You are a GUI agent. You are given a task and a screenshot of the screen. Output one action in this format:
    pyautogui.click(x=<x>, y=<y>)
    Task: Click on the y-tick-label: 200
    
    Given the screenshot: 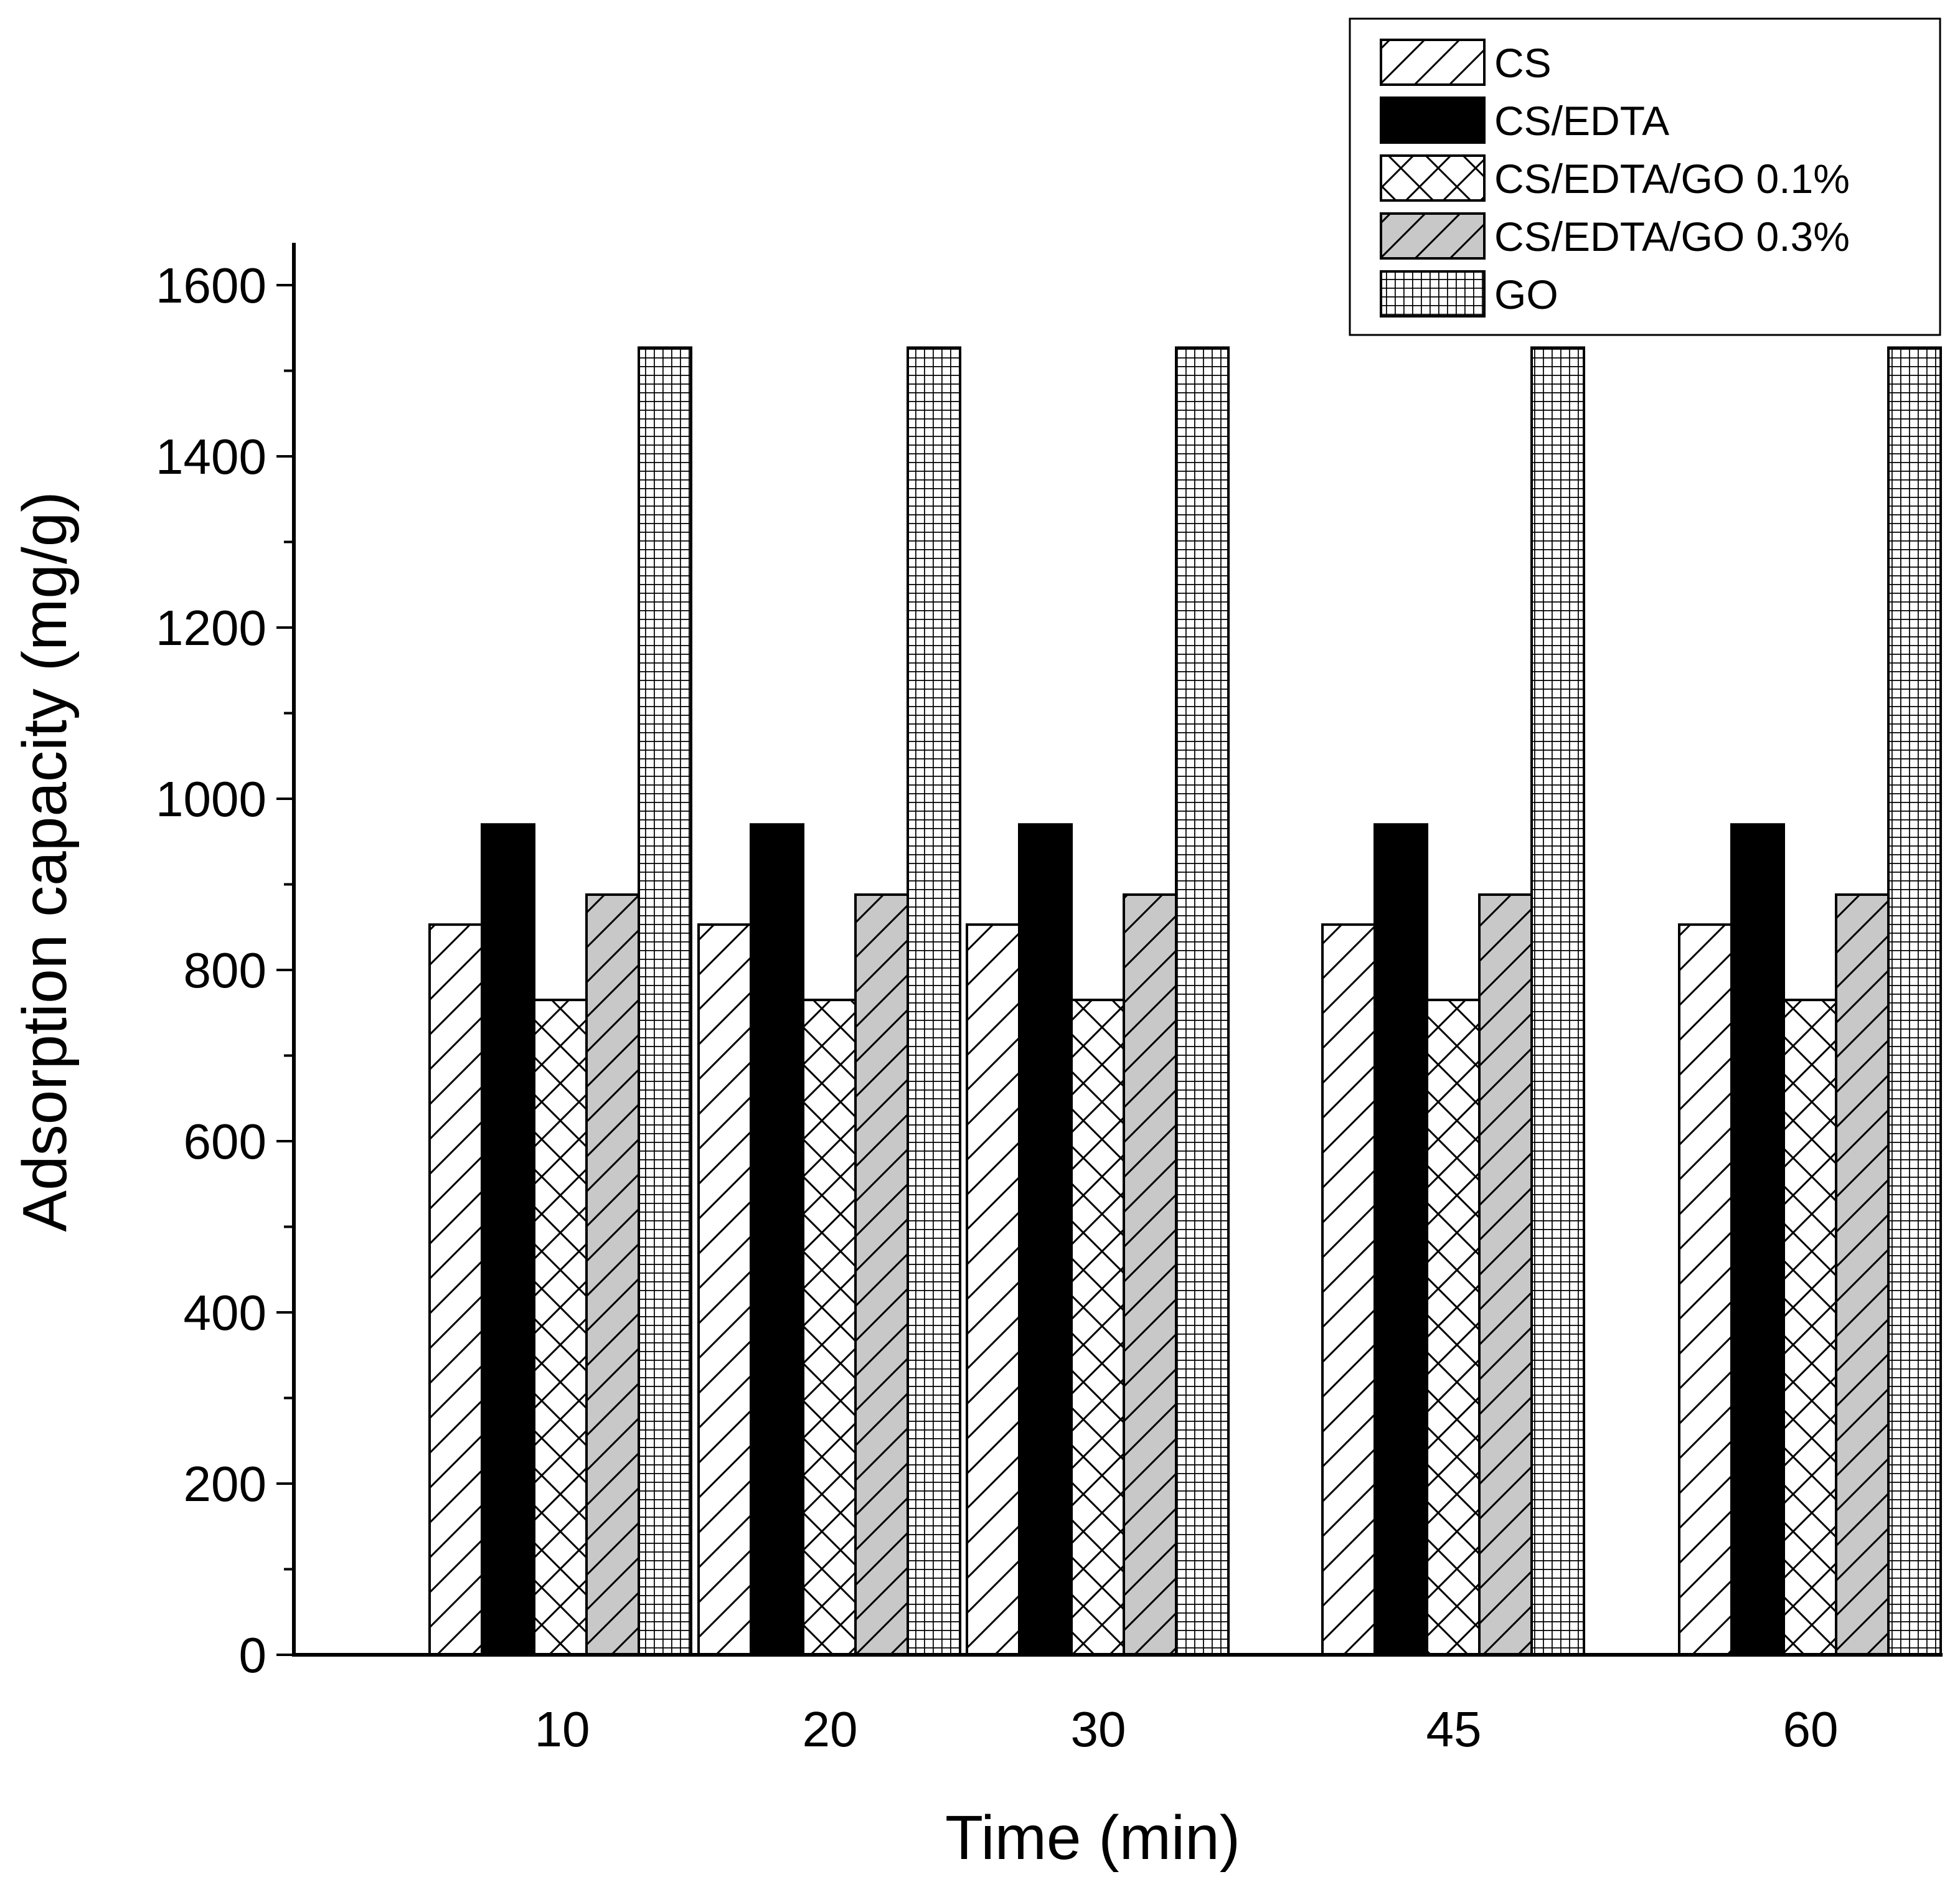 What is the action you would take?
    pyautogui.click(x=225, y=1484)
    